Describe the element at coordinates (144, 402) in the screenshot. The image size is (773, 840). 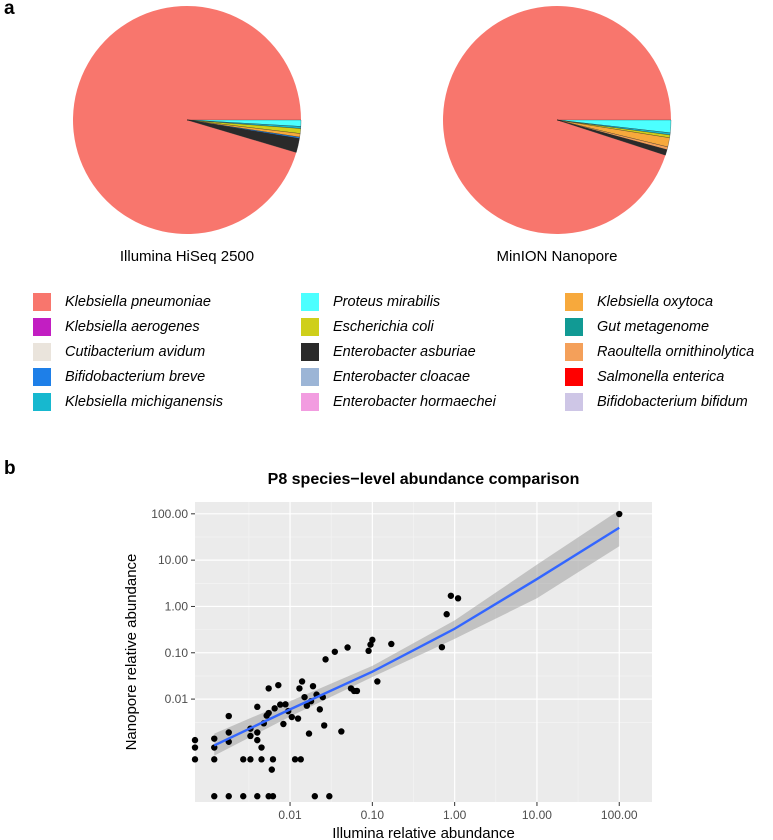
I see `legend-label: Klebsiella michiganensis` at that location.